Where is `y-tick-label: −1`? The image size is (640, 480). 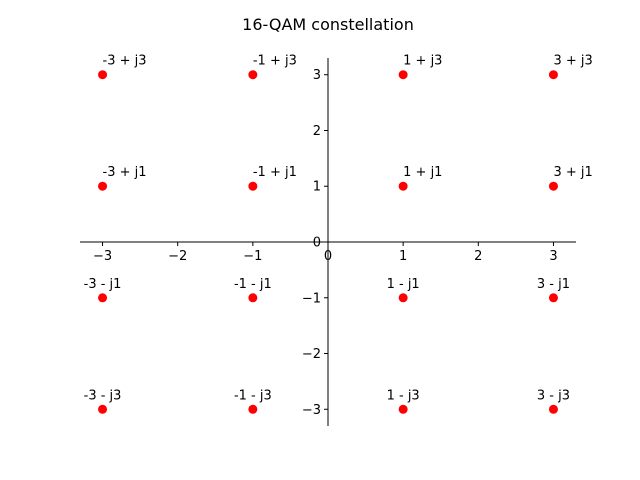 y-tick-label: −1 is located at coordinates (311, 298).